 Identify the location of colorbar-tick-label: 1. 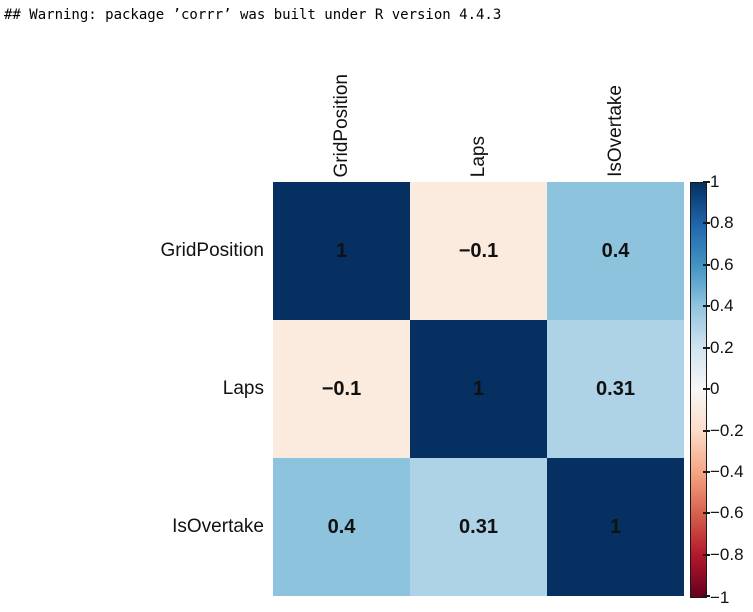
(715, 181).